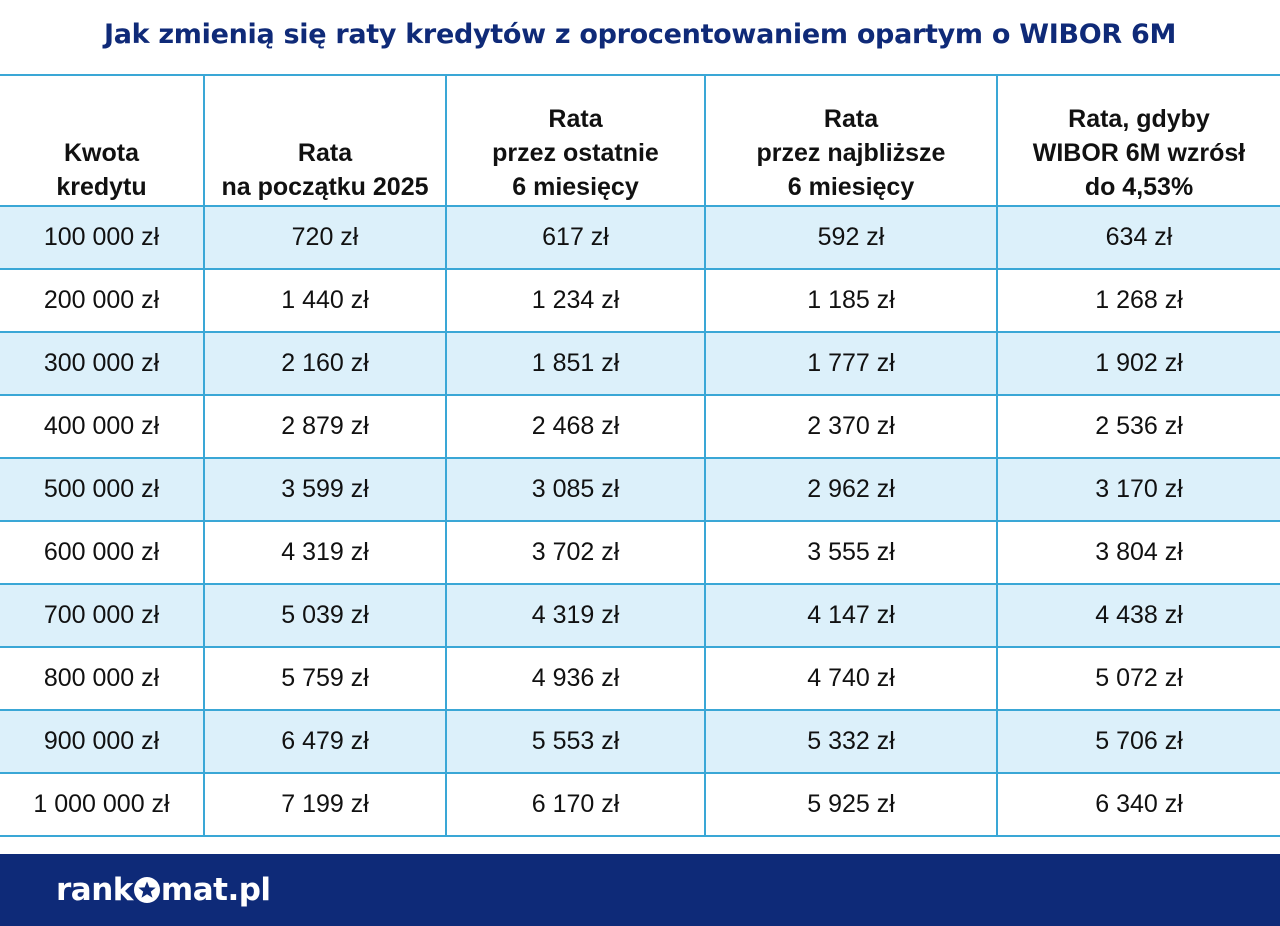  Describe the element at coordinates (325, 804) in the screenshot. I see `installment-cell: 7 199 zł` at that location.